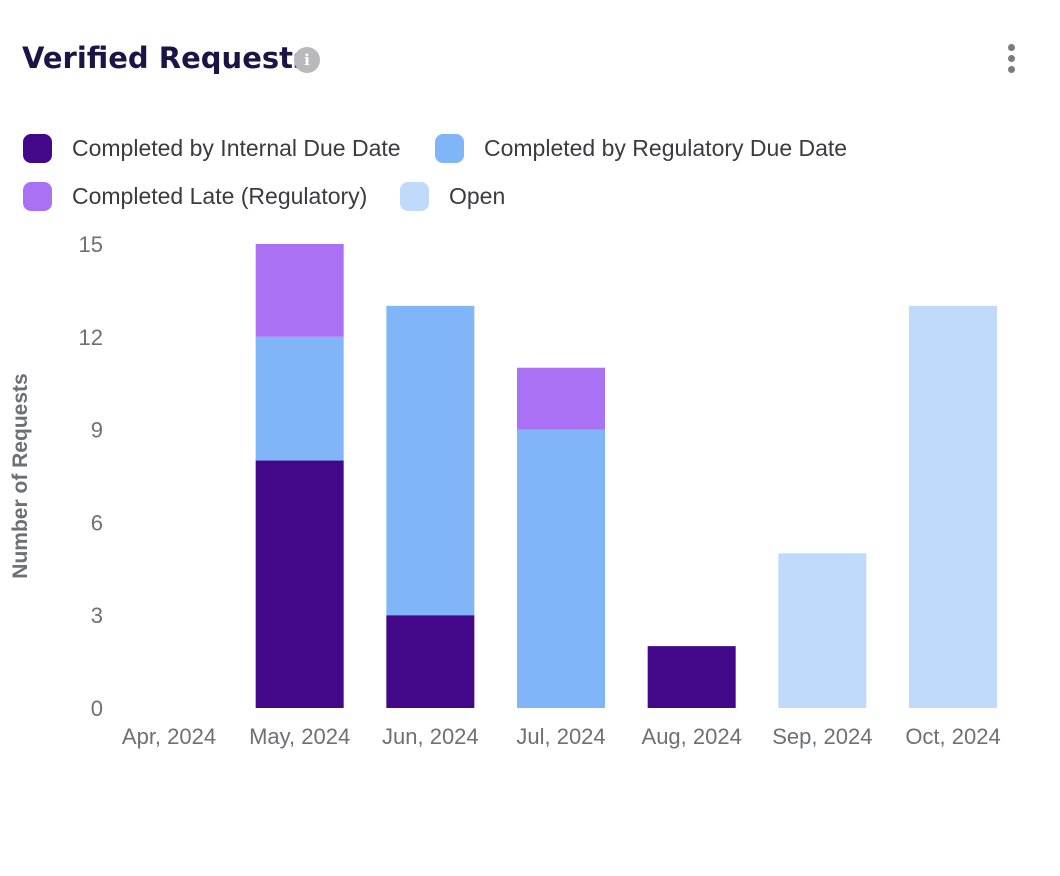 The height and width of the screenshot is (876, 1060). Describe the element at coordinates (477, 195) in the screenshot. I see `legend-label-open: Open` at that location.